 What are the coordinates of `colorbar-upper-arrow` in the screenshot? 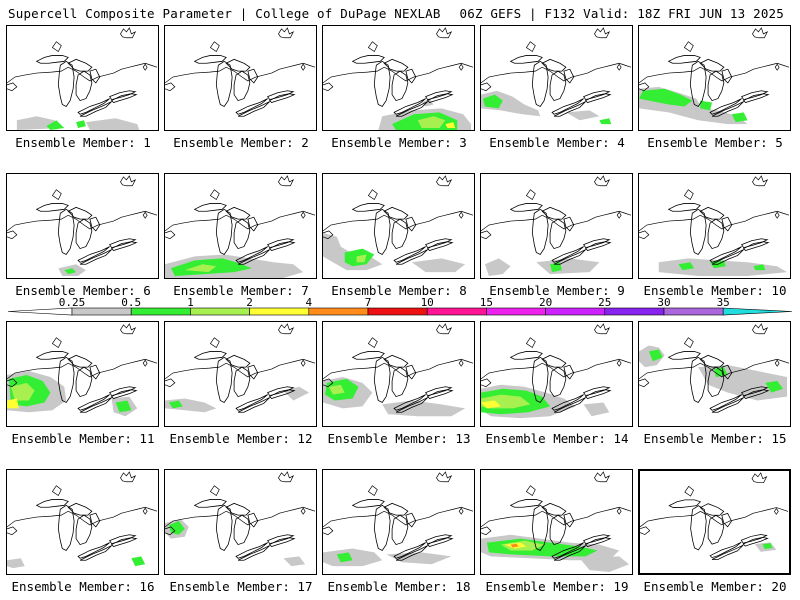 It's located at (757, 311).